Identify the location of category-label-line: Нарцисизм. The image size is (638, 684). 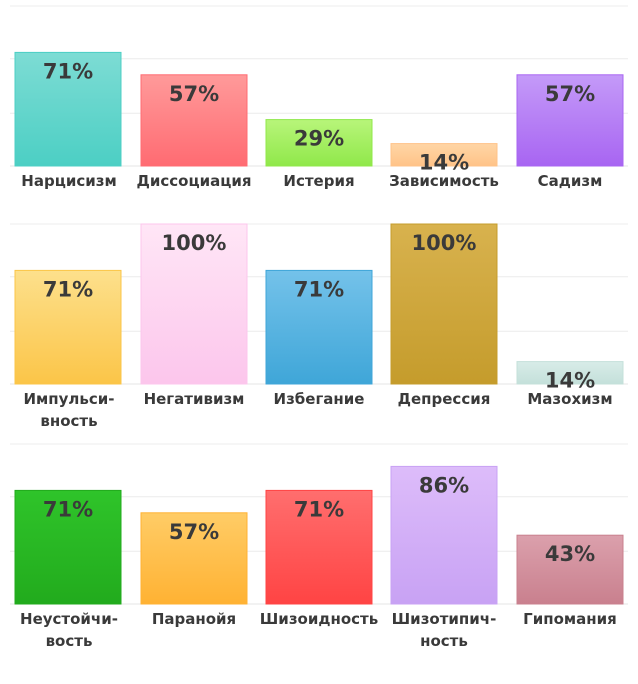
(68, 181).